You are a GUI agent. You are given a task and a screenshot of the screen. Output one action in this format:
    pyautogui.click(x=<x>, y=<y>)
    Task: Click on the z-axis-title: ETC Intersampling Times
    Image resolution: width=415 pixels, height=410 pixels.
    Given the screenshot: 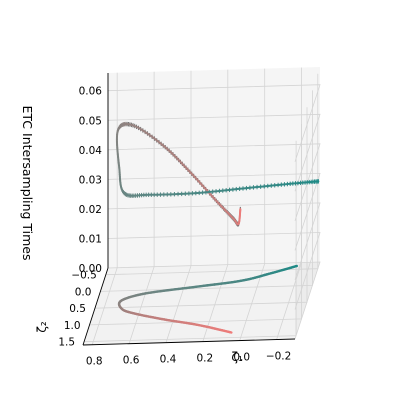 What is the action you would take?
    pyautogui.click(x=27, y=182)
    